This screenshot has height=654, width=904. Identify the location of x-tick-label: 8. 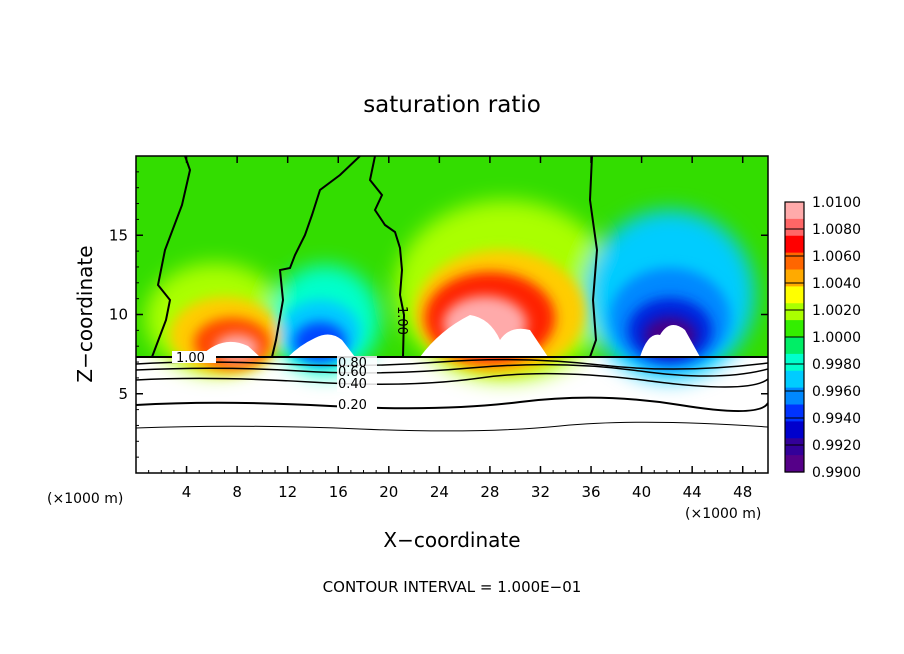
(237, 492).